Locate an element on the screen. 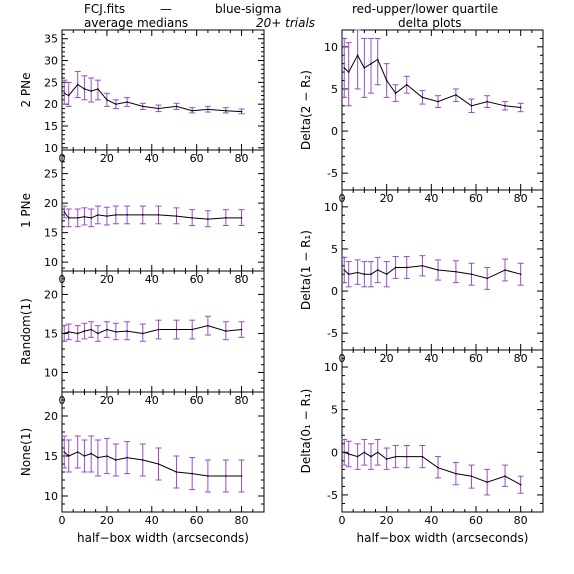 The height and width of the screenshot is (574, 574). x-tick-label: 60 is located at coordinates (197, 279).